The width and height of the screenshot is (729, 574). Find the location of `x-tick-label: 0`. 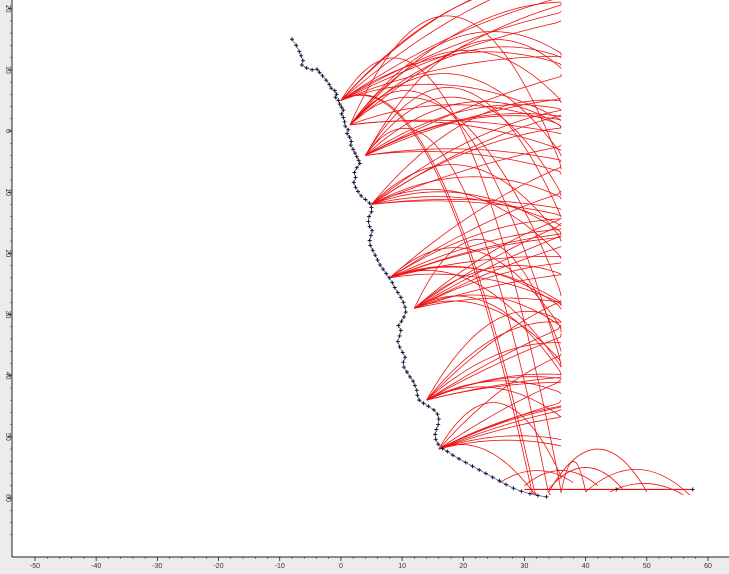

x-tick-label: 0 is located at coordinates (341, 566).